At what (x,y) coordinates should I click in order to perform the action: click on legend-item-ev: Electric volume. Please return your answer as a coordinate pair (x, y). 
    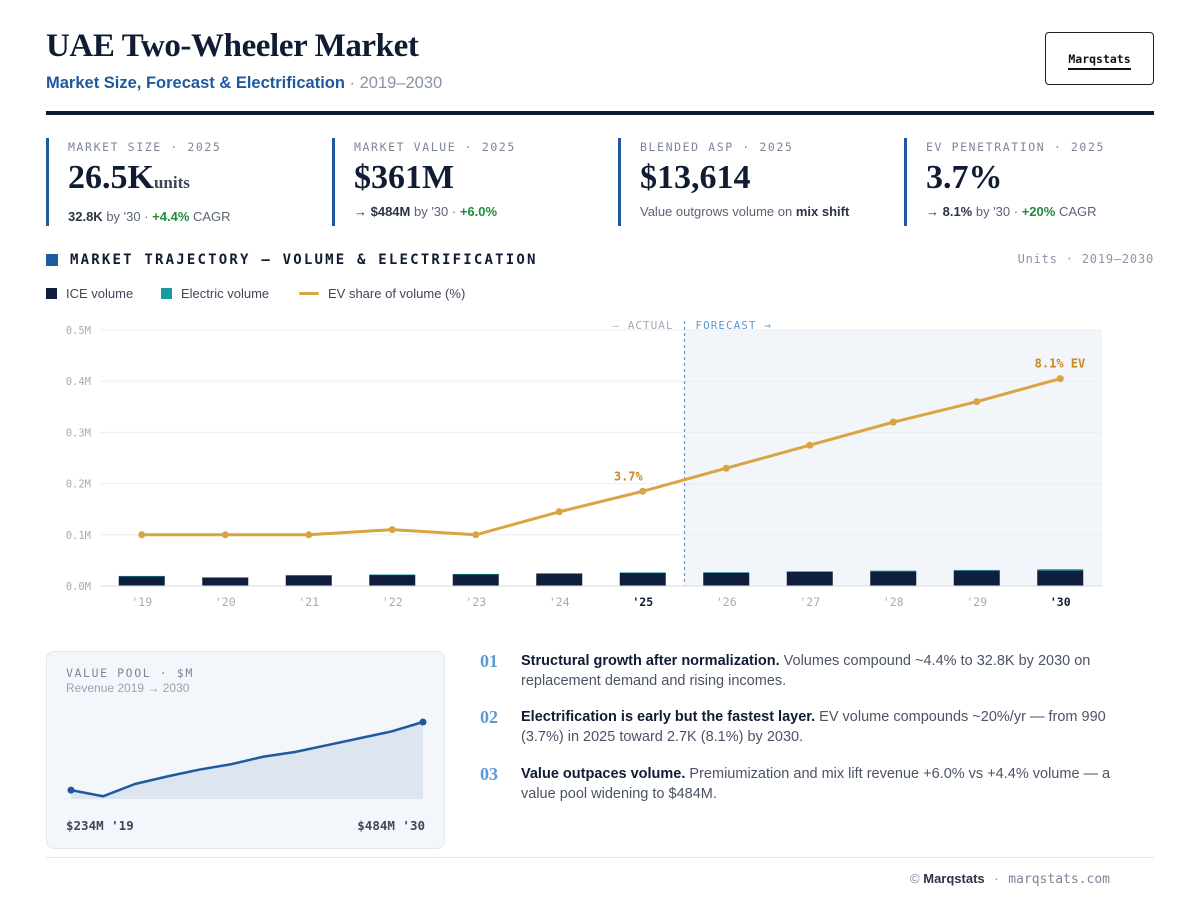
    Looking at the image, I should click on (215, 293).